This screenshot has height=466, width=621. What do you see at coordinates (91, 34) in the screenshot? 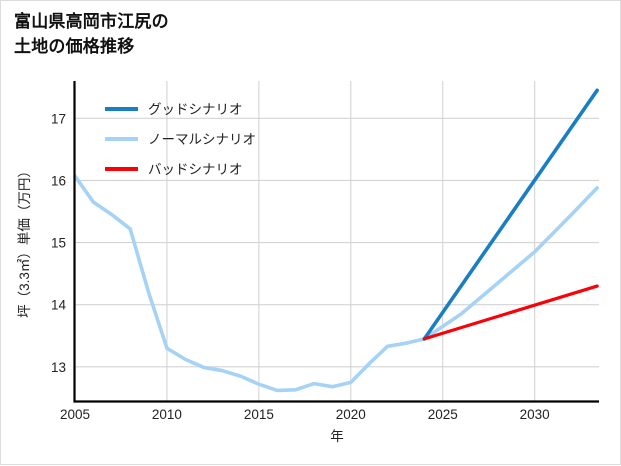
I see `page-title: 富山県高岡市江尻の 土地の価格推移` at bounding box center [91, 34].